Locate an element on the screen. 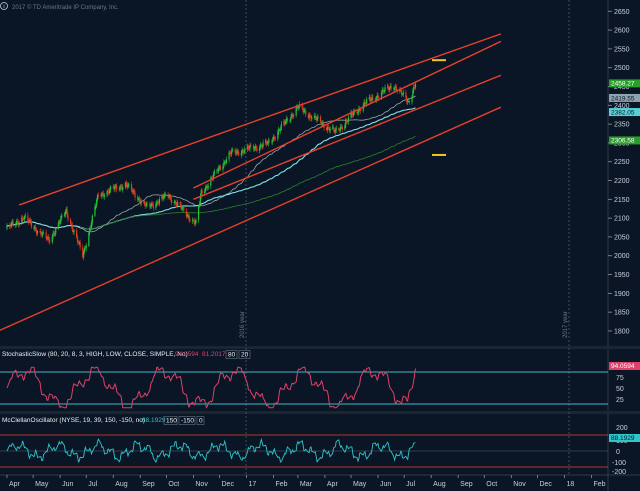 The height and width of the screenshot is (491, 640). mcc-badge: 88.1929 is located at coordinates (623, 438).